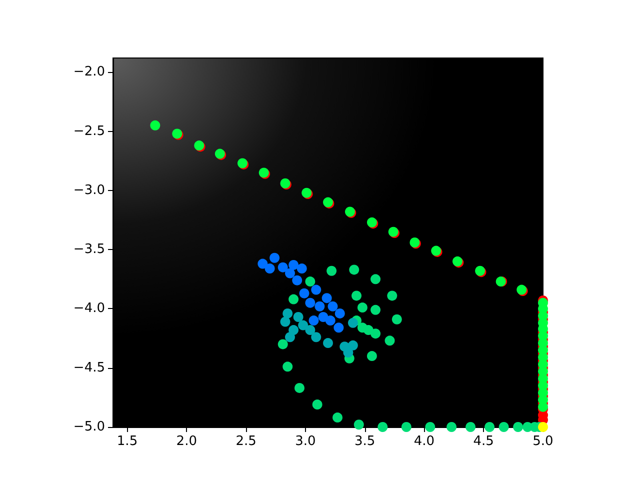 The width and height of the screenshot is (640, 480). Describe the element at coordinates (365, 441) in the screenshot. I see `x-tick-label: 3.5` at that location.